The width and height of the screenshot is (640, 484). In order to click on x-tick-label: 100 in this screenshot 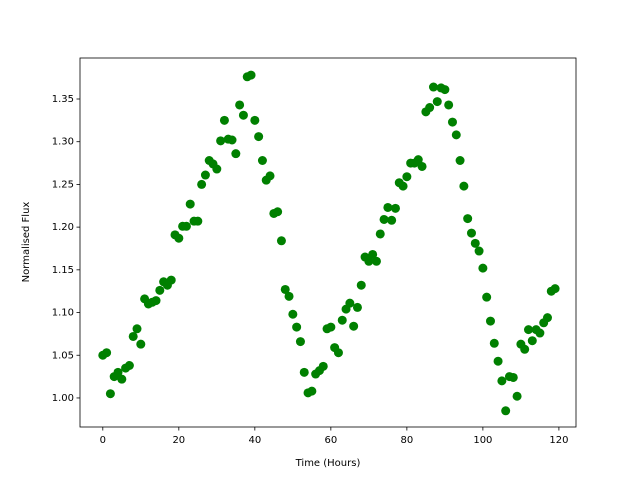, I will do `click(482, 440)`.